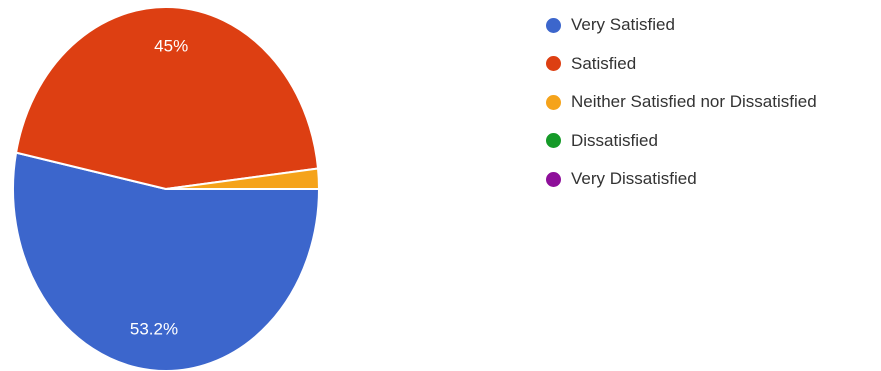  Describe the element at coordinates (681, 25) in the screenshot. I see `legend-item-0: Very Satisfied` at that location.